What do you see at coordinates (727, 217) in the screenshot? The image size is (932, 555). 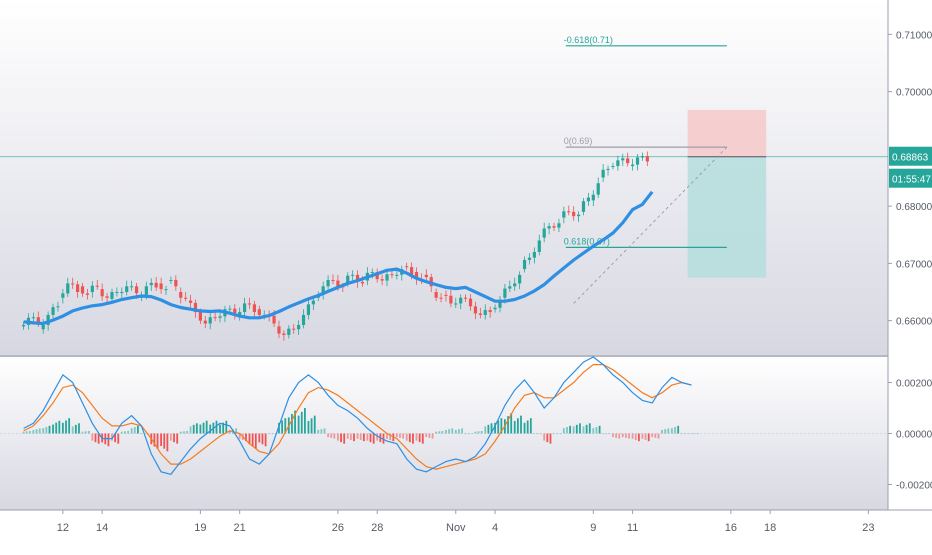 I see `take-profit-zone` at bounding box center [727, 217].